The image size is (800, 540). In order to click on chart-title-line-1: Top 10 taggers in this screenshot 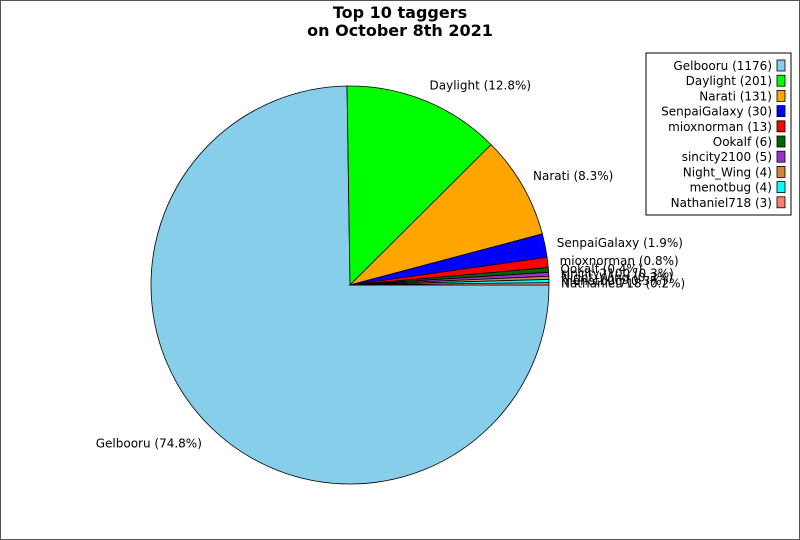, I will do `click(400, 12)`.